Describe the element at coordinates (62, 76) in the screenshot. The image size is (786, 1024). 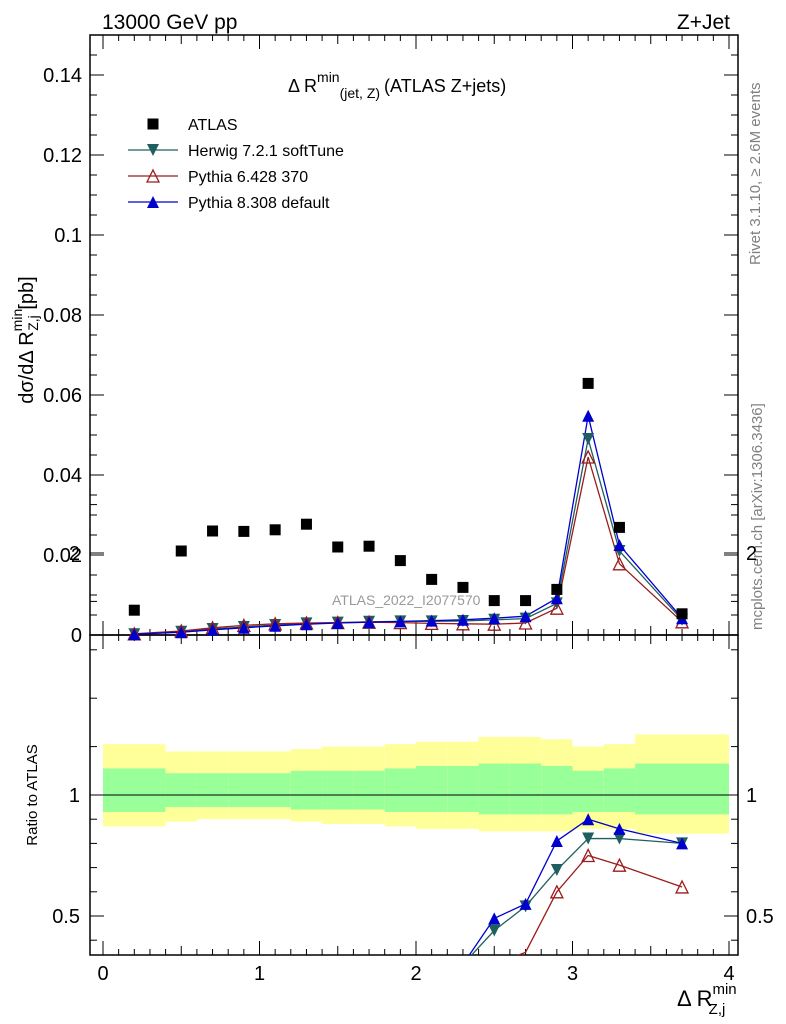
I see `y-tick-label: 0.14` at that location.